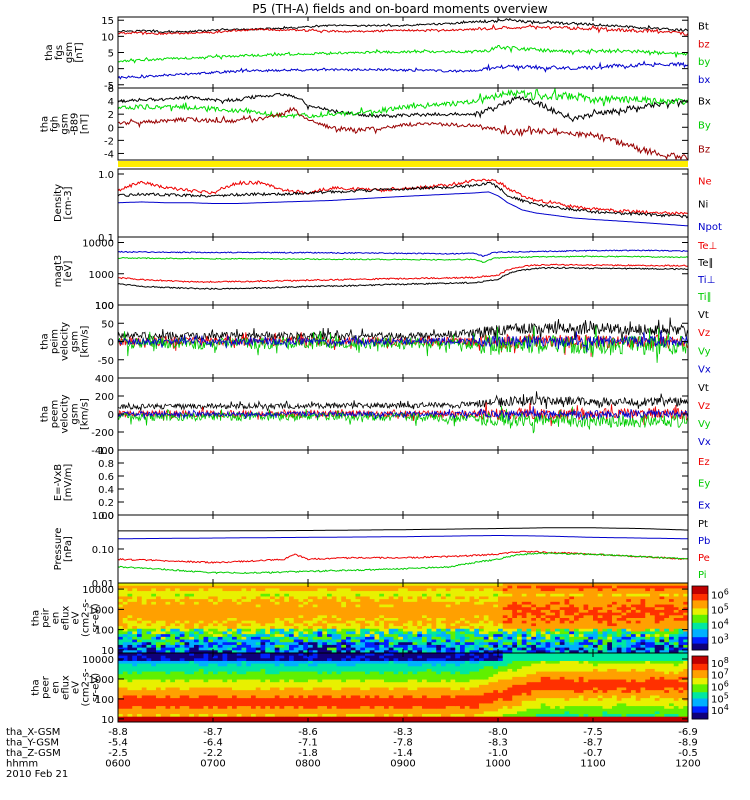 This screenshot has width=750, height=800. What do you see at coordinates (106, 361) in the screenshot?
I see `y-tick-label: -50` at bounding box center [106, 361].